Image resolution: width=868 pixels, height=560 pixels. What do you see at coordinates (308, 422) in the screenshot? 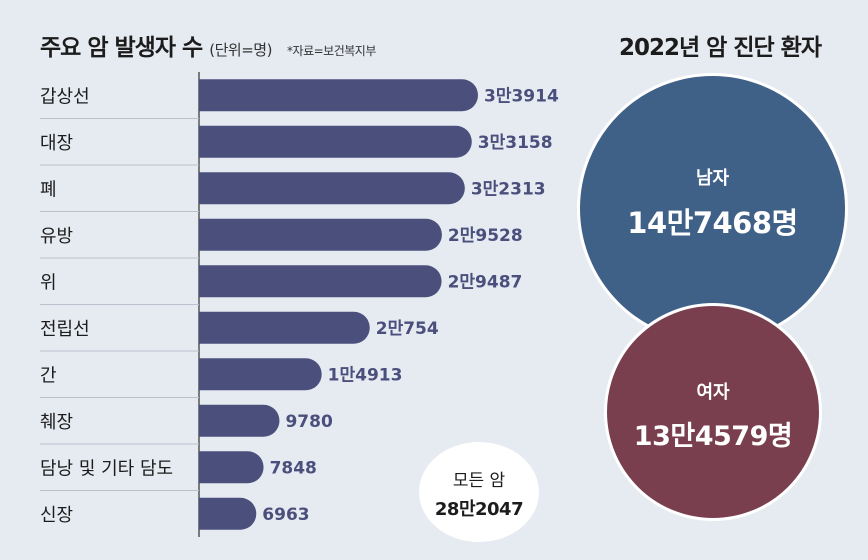
I see `value-label: 9780` at bounding box center [308, 422].